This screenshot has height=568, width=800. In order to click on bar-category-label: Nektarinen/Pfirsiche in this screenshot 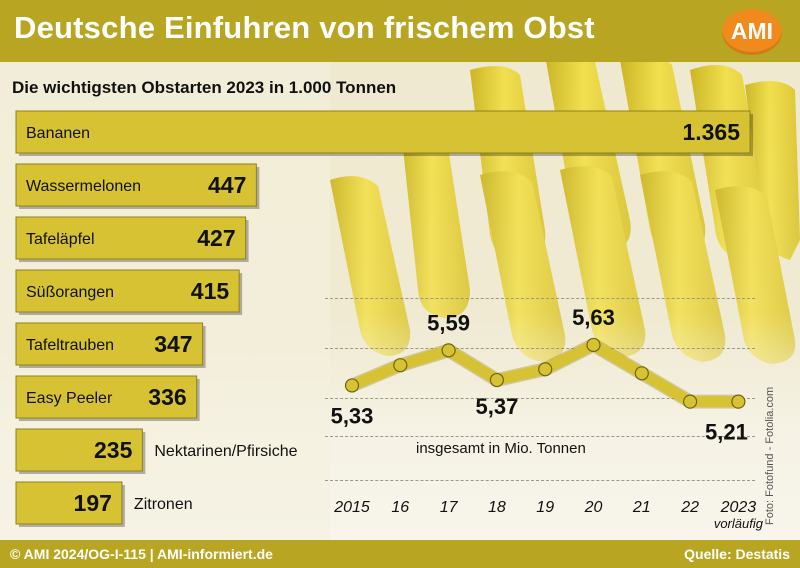, I will do `click(225, 451)`.